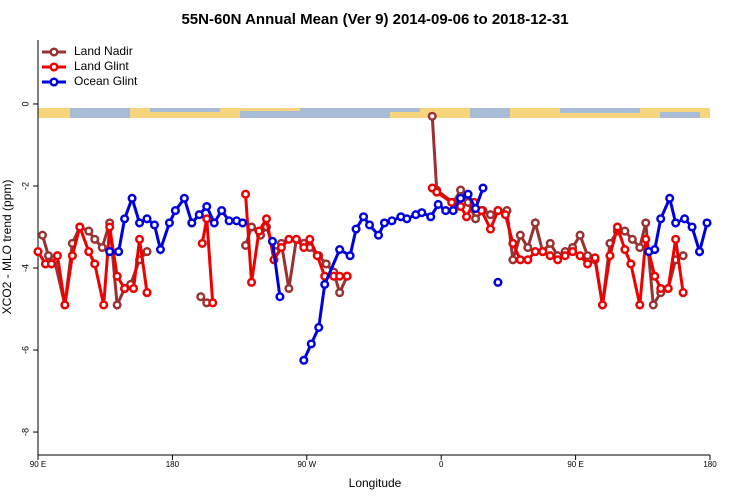 This screenshot has width=750, height=500. Describe the element at coordinates (575, 464) in the screenshot. I see `x-tick-label: 90 E` at that location.